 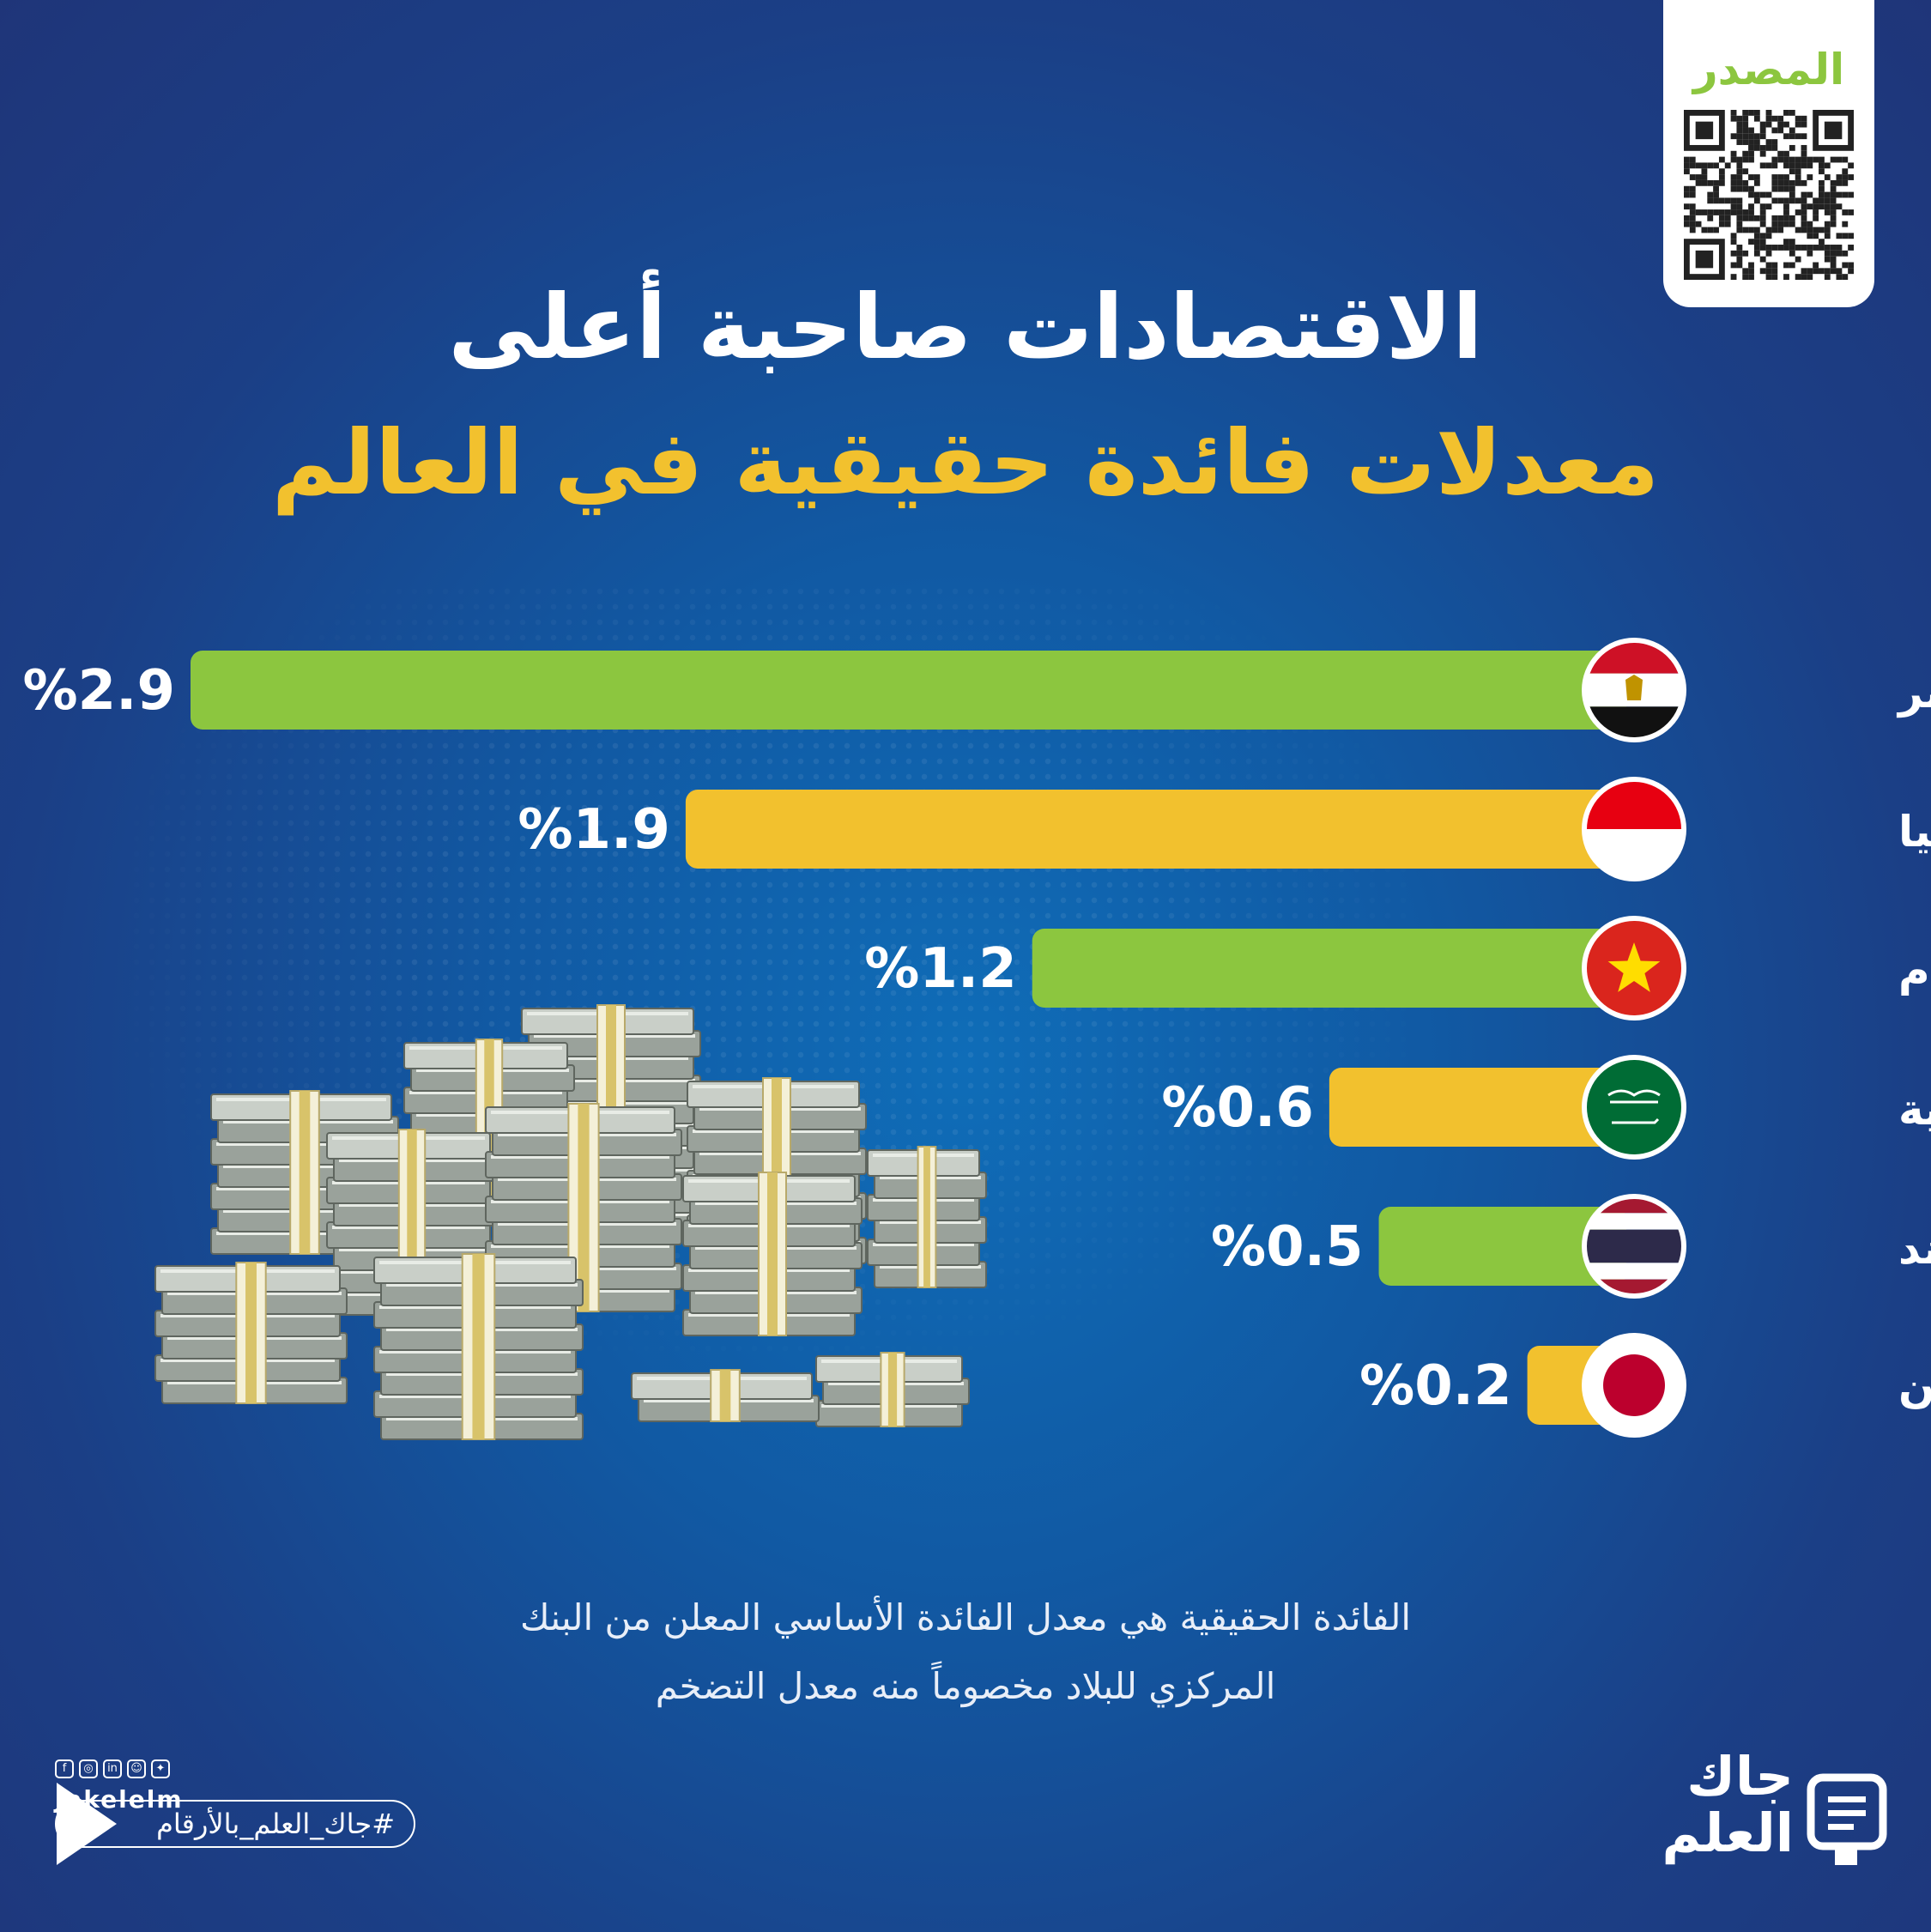 I want to click on japan-flag-icon, so click(x=1634, y=1386).